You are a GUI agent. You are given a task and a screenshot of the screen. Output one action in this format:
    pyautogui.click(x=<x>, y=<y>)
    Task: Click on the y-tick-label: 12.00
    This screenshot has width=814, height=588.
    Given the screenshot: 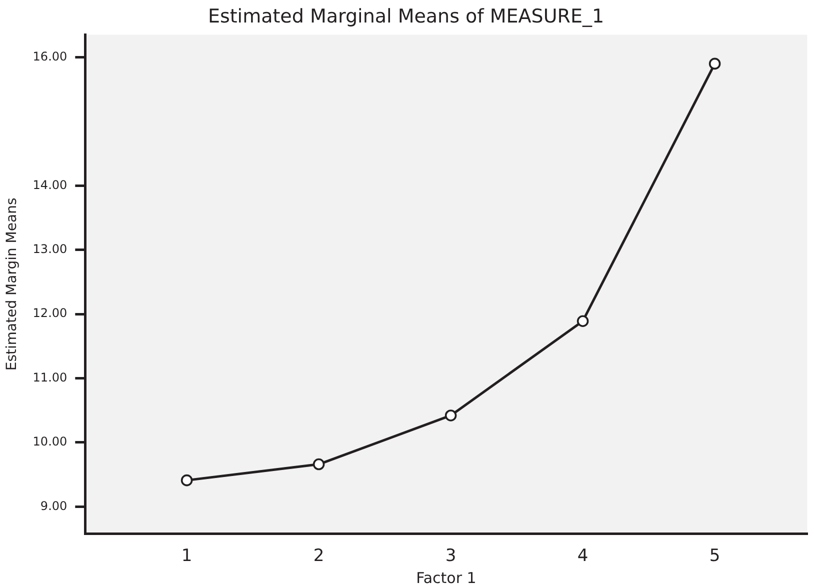 What is the action you would take?
    pyautogui.click(x=50, y=313)
    